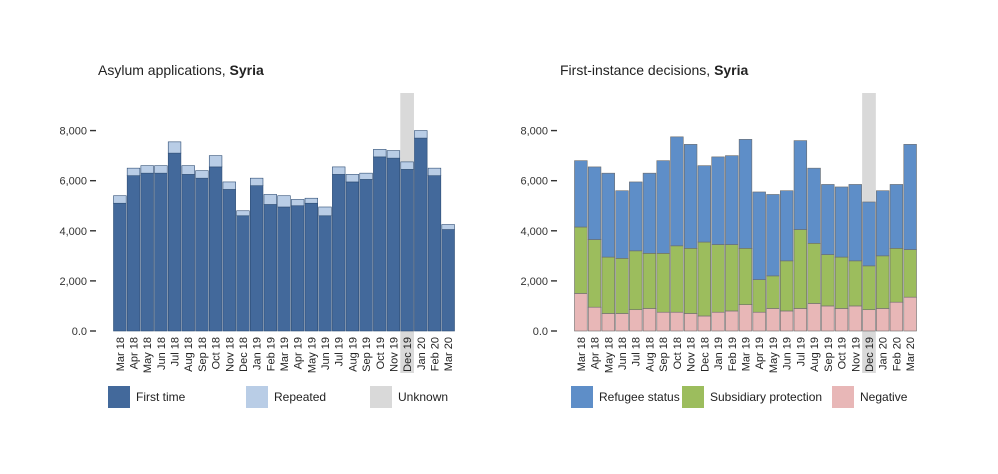  What do you see at coordinates (286, 397) in the screenshot?
I see `left-legend-repeated: Repeated` at bounding box center [286, 397].